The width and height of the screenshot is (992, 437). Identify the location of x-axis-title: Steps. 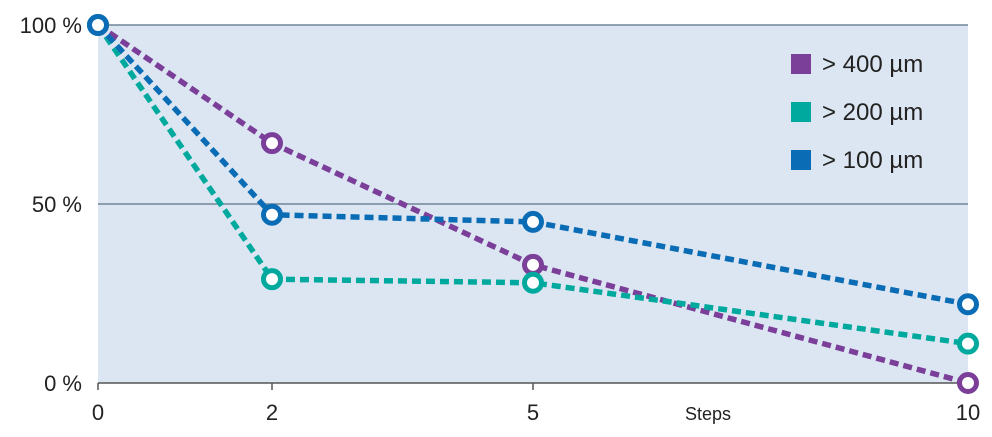
(708, 414).